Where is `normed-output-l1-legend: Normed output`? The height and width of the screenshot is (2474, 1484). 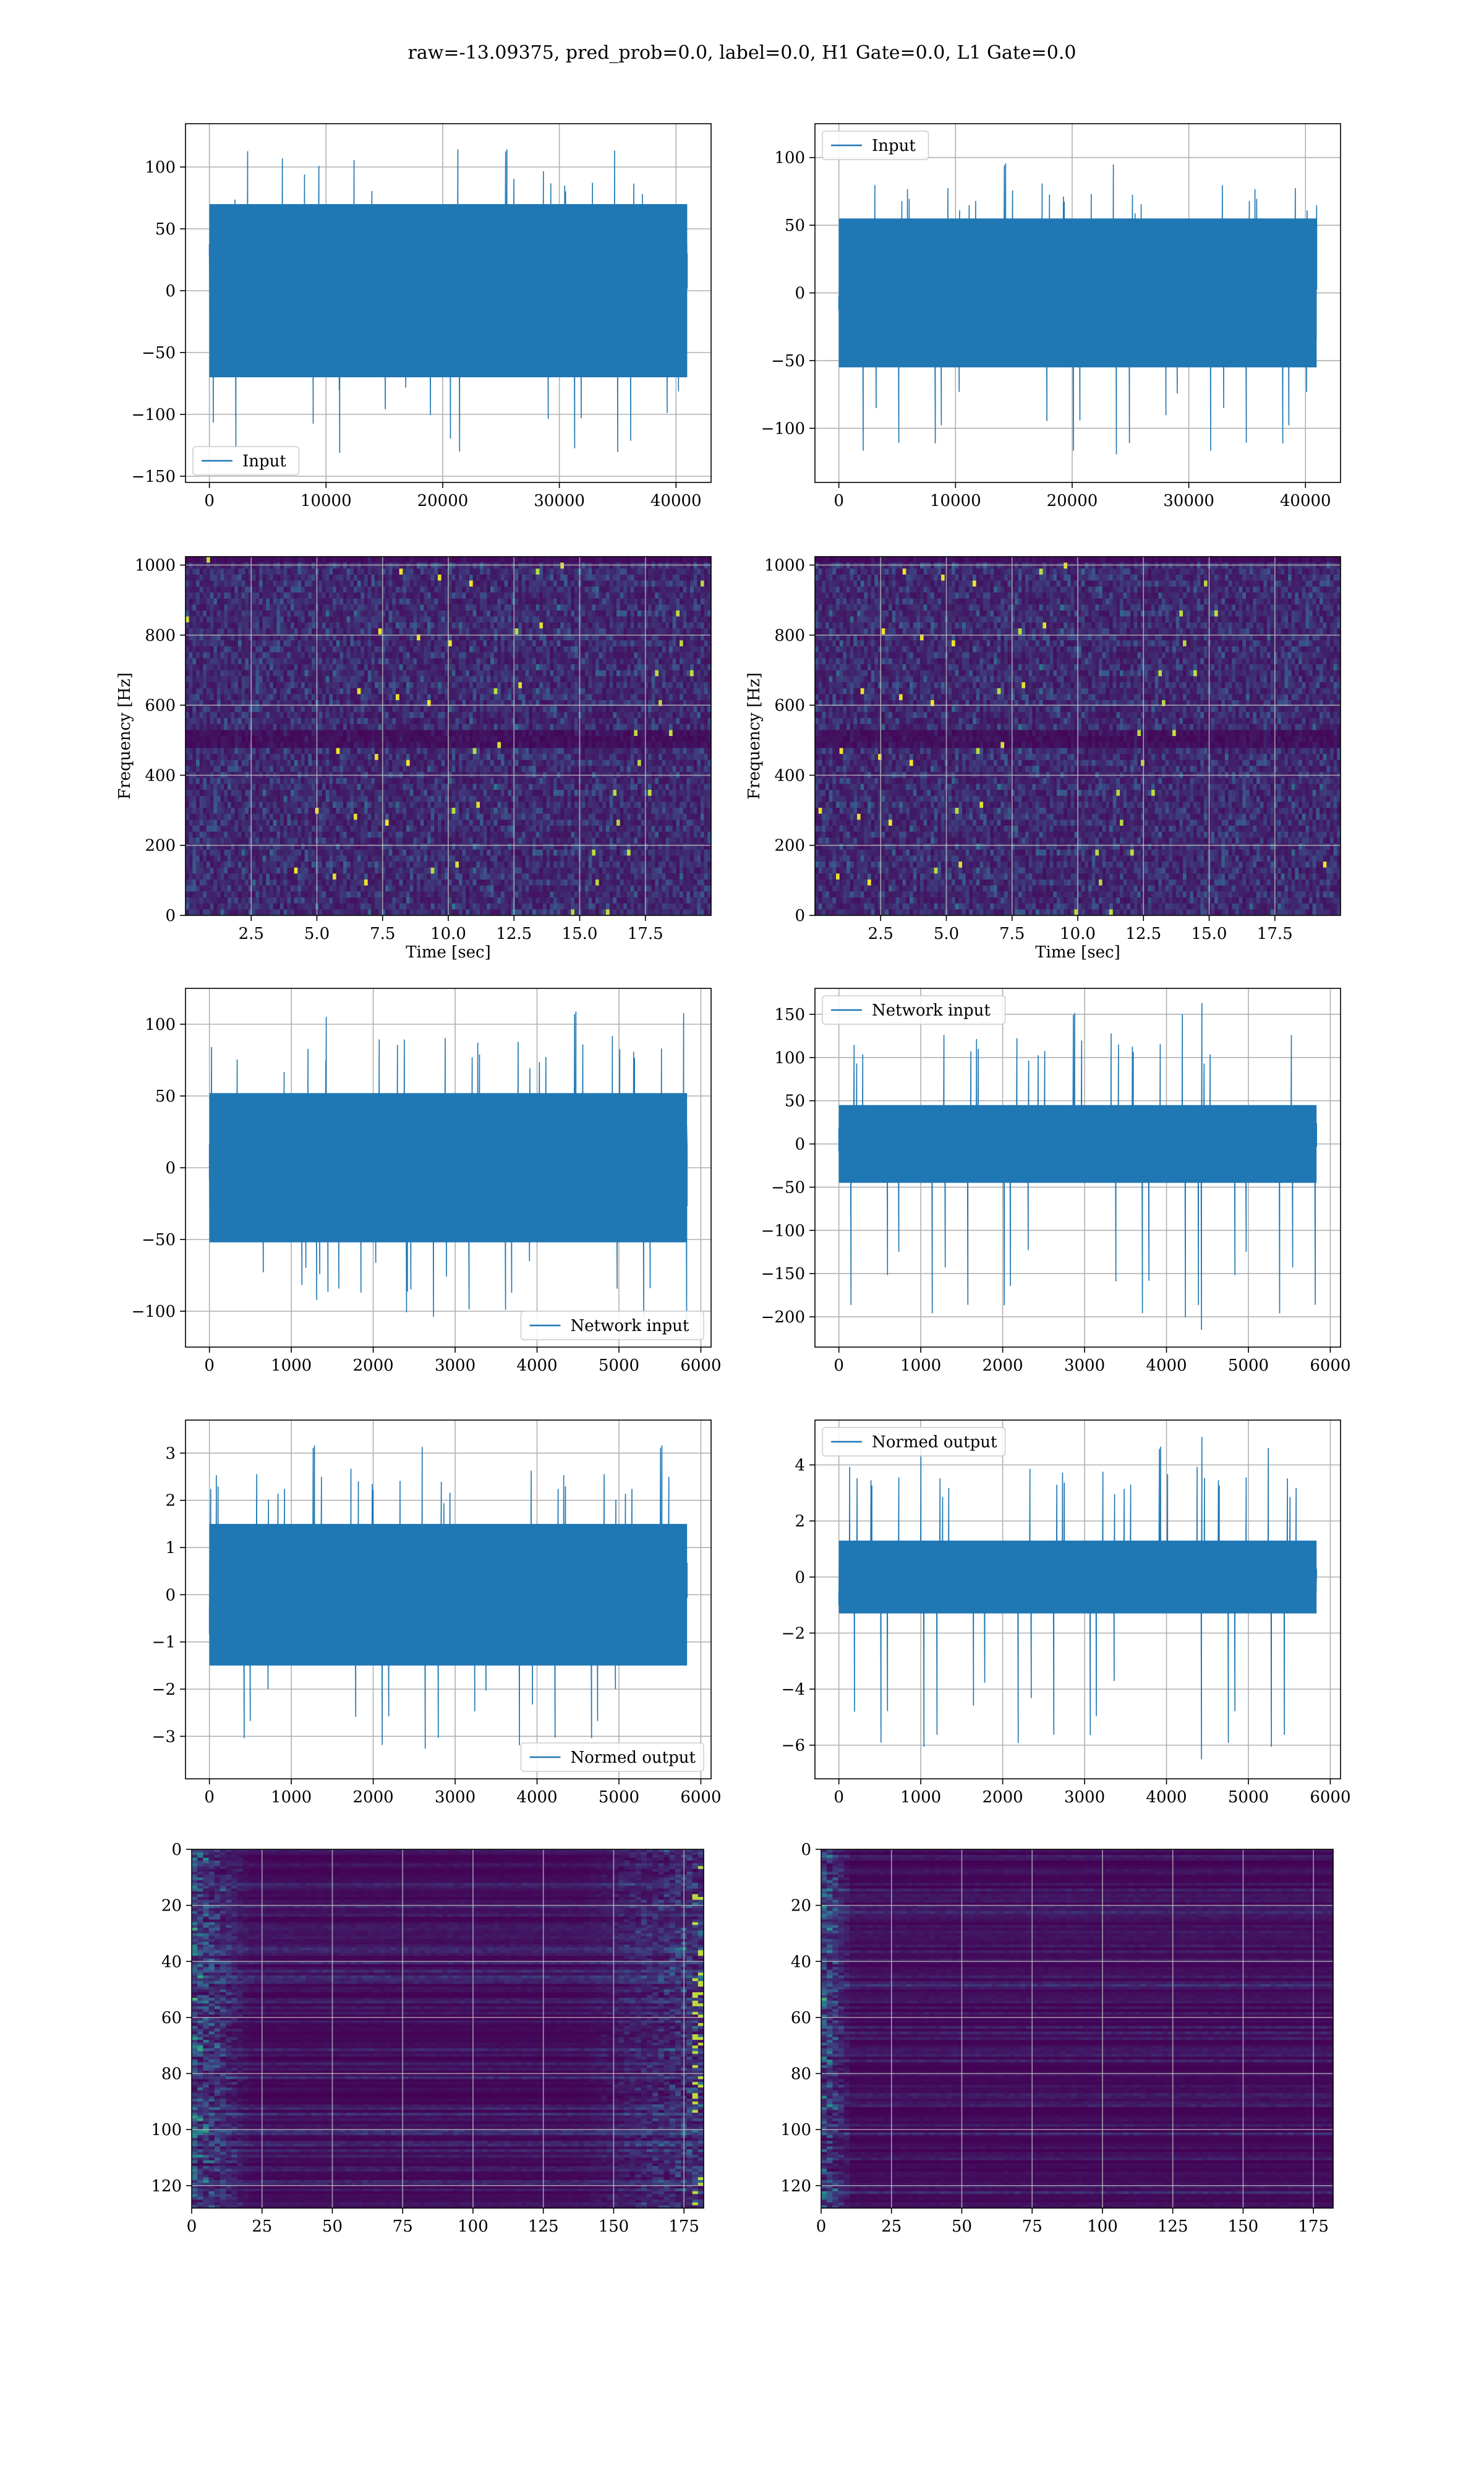 normed-output-l1-legend: Normed output is located at coordinates (914, 1442).